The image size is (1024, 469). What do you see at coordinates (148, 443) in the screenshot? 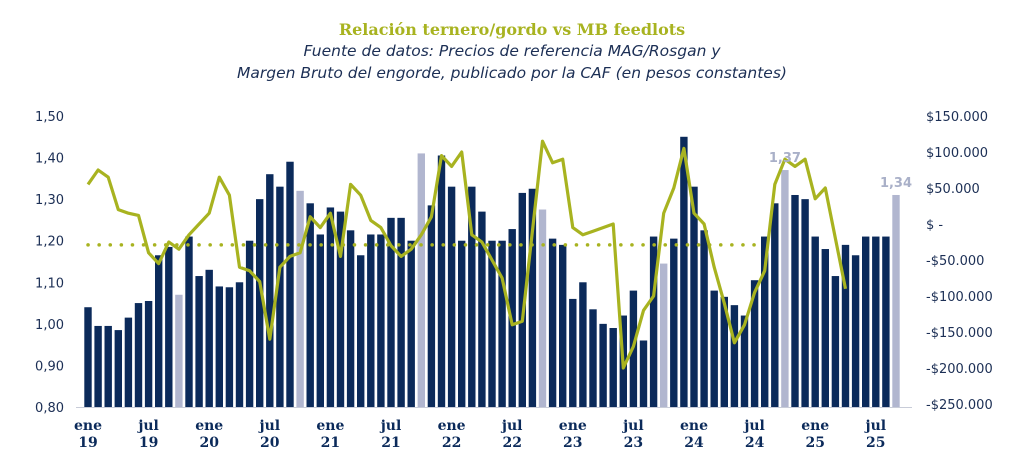
I see `x-tick-year: 19` at bounding box center [148, 443].